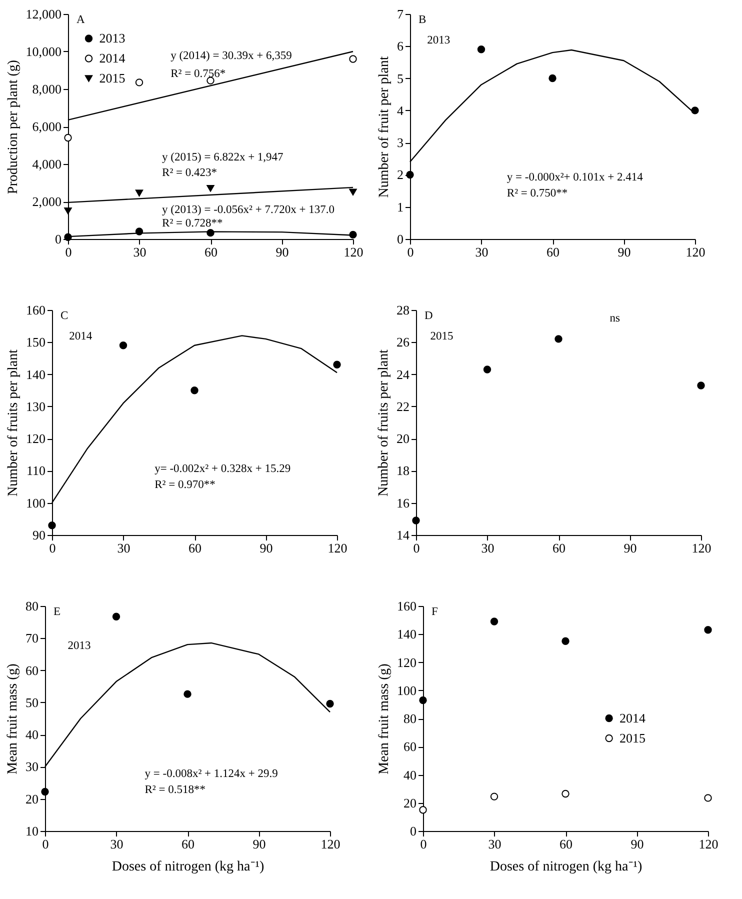 The image size is (742, 899). I want to click on annotation: y = -0.000x²+ 0.101x + 2.414, so click(575, 178).